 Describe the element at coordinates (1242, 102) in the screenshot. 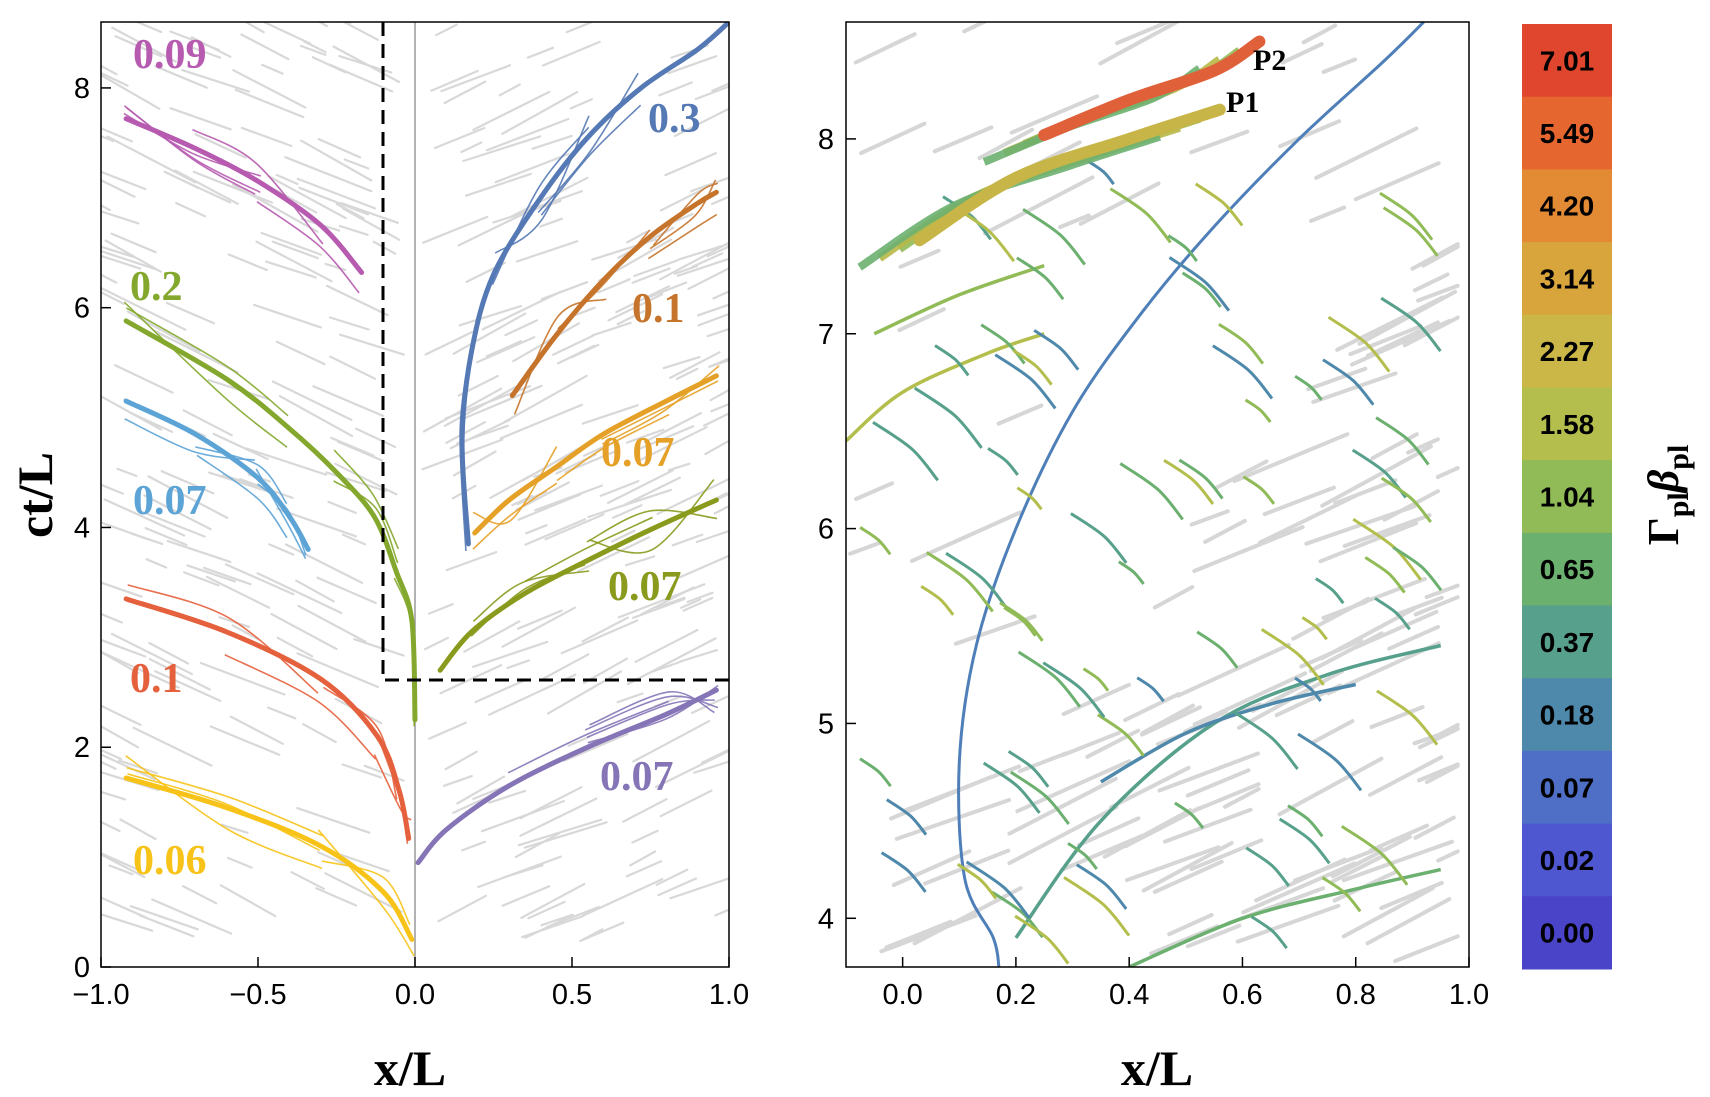

I see `label-p1: P1` at that location.